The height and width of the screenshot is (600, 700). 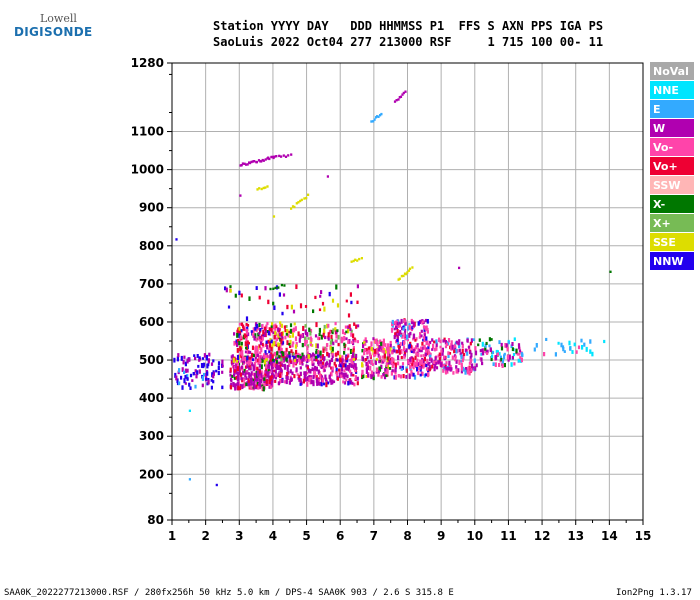 What do you see at coordinates (672, 223) in the screenshot?
I see `legend-swatch-x` at bounding box center [672, 223].